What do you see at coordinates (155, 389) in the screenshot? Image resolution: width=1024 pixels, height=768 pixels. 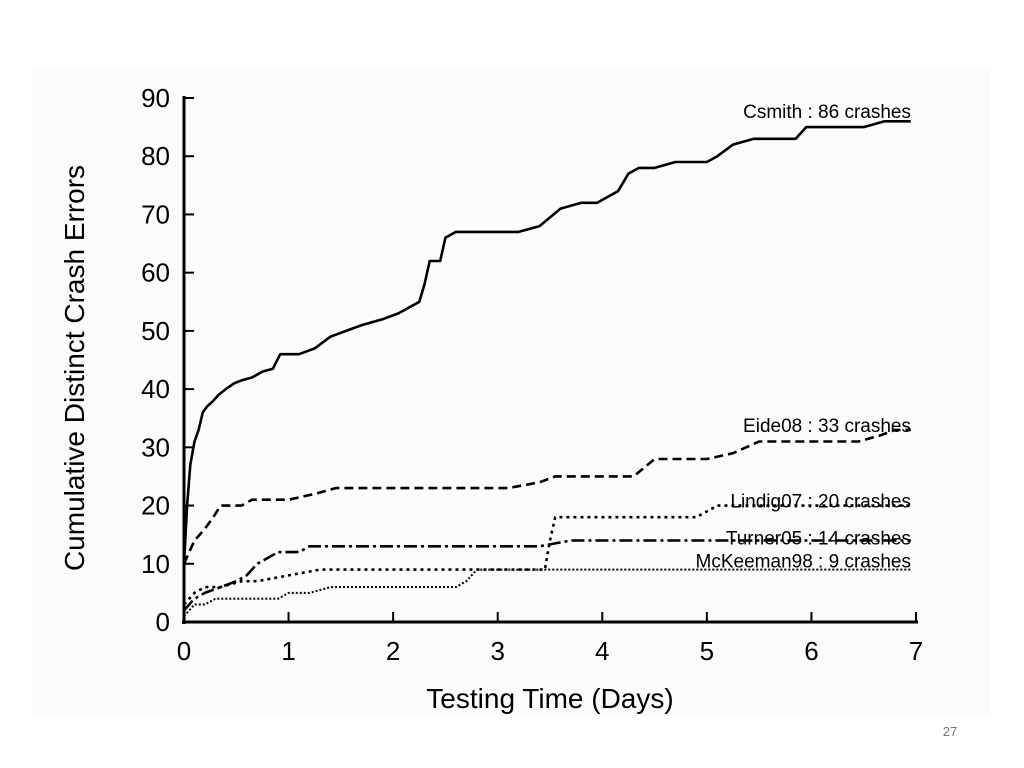 I see `y-tick-label: 40` at bounding box center [155, 389].